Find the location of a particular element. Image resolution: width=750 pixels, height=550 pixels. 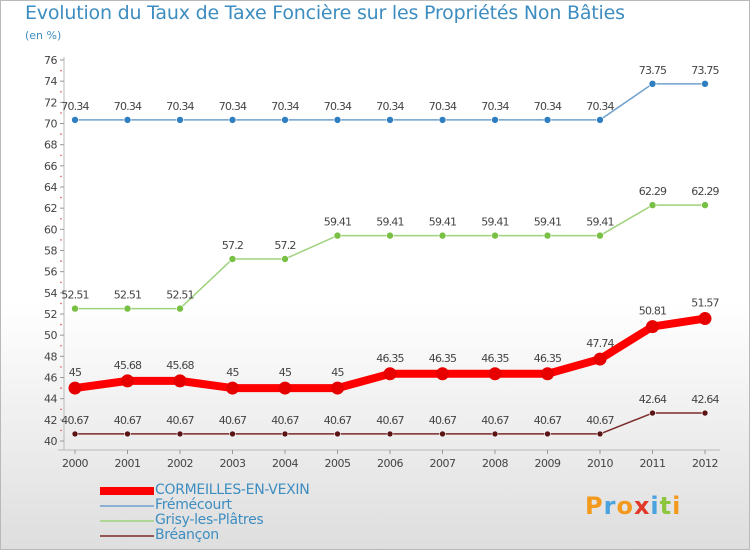

y-tick-label: 46 is located at coordinates (50, 378).